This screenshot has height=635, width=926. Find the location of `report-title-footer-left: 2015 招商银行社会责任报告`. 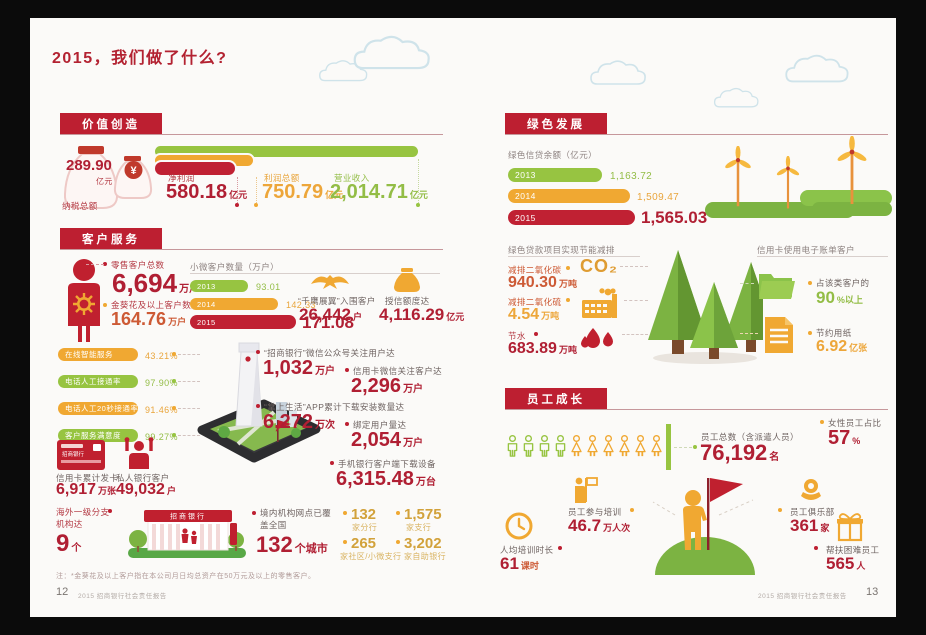

report-title-footer-left: 2015 招商银行社会责任报告 is located at coordinates (122, 596).